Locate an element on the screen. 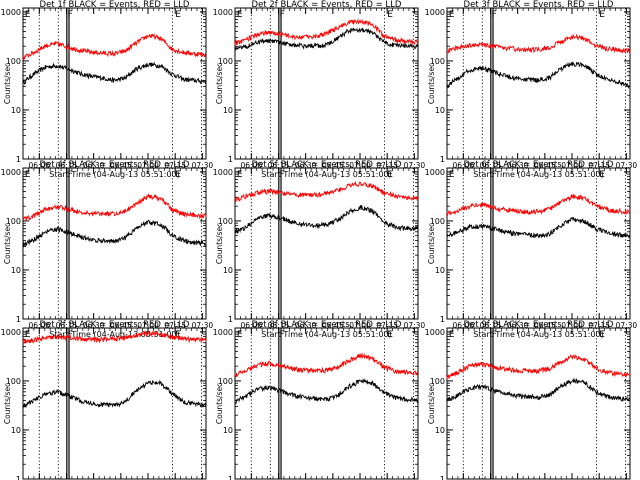  chart-title: Det 6f BLACK = Events, RED = LLD is located at coordinates (539, 165).